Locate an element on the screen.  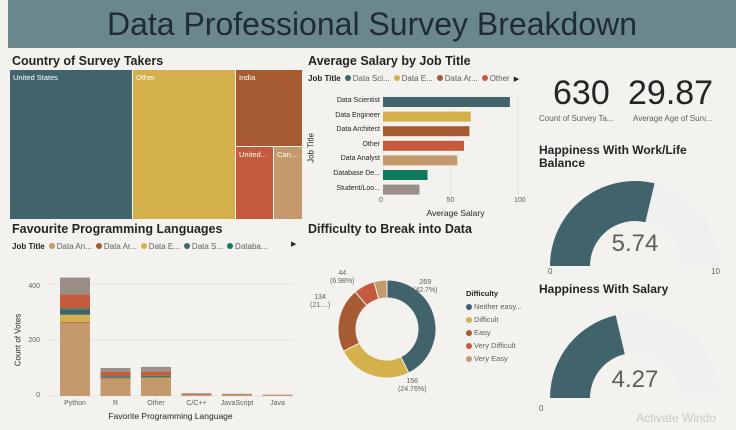
gauge-worklife-min: 0 is located at coordinates (550, 271).